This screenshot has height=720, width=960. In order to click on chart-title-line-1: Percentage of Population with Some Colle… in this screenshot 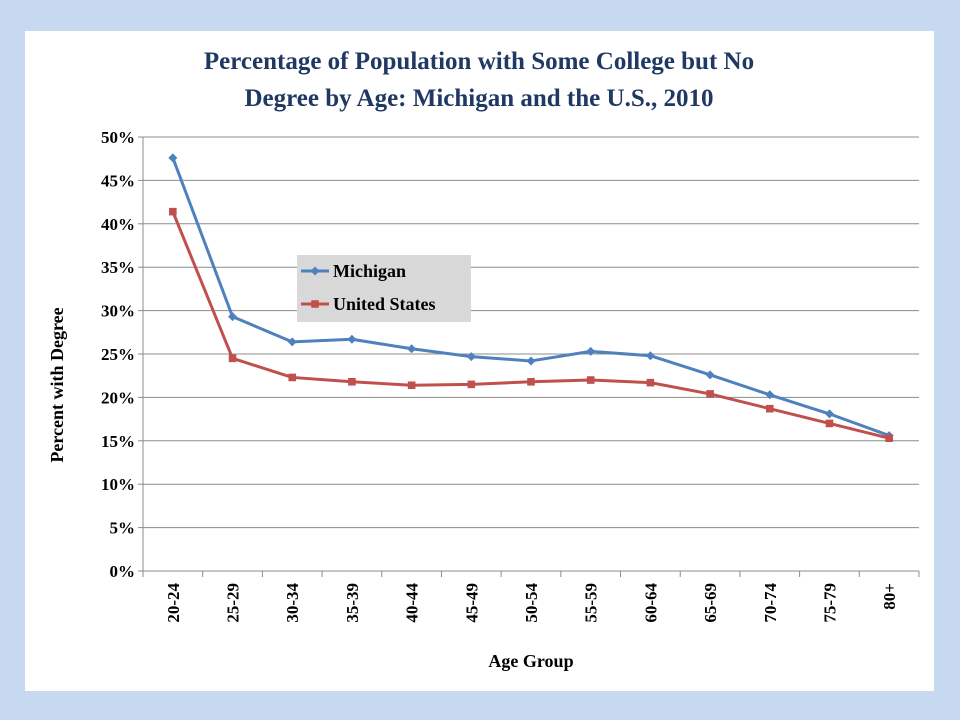, I will do `click(479, 61)`.